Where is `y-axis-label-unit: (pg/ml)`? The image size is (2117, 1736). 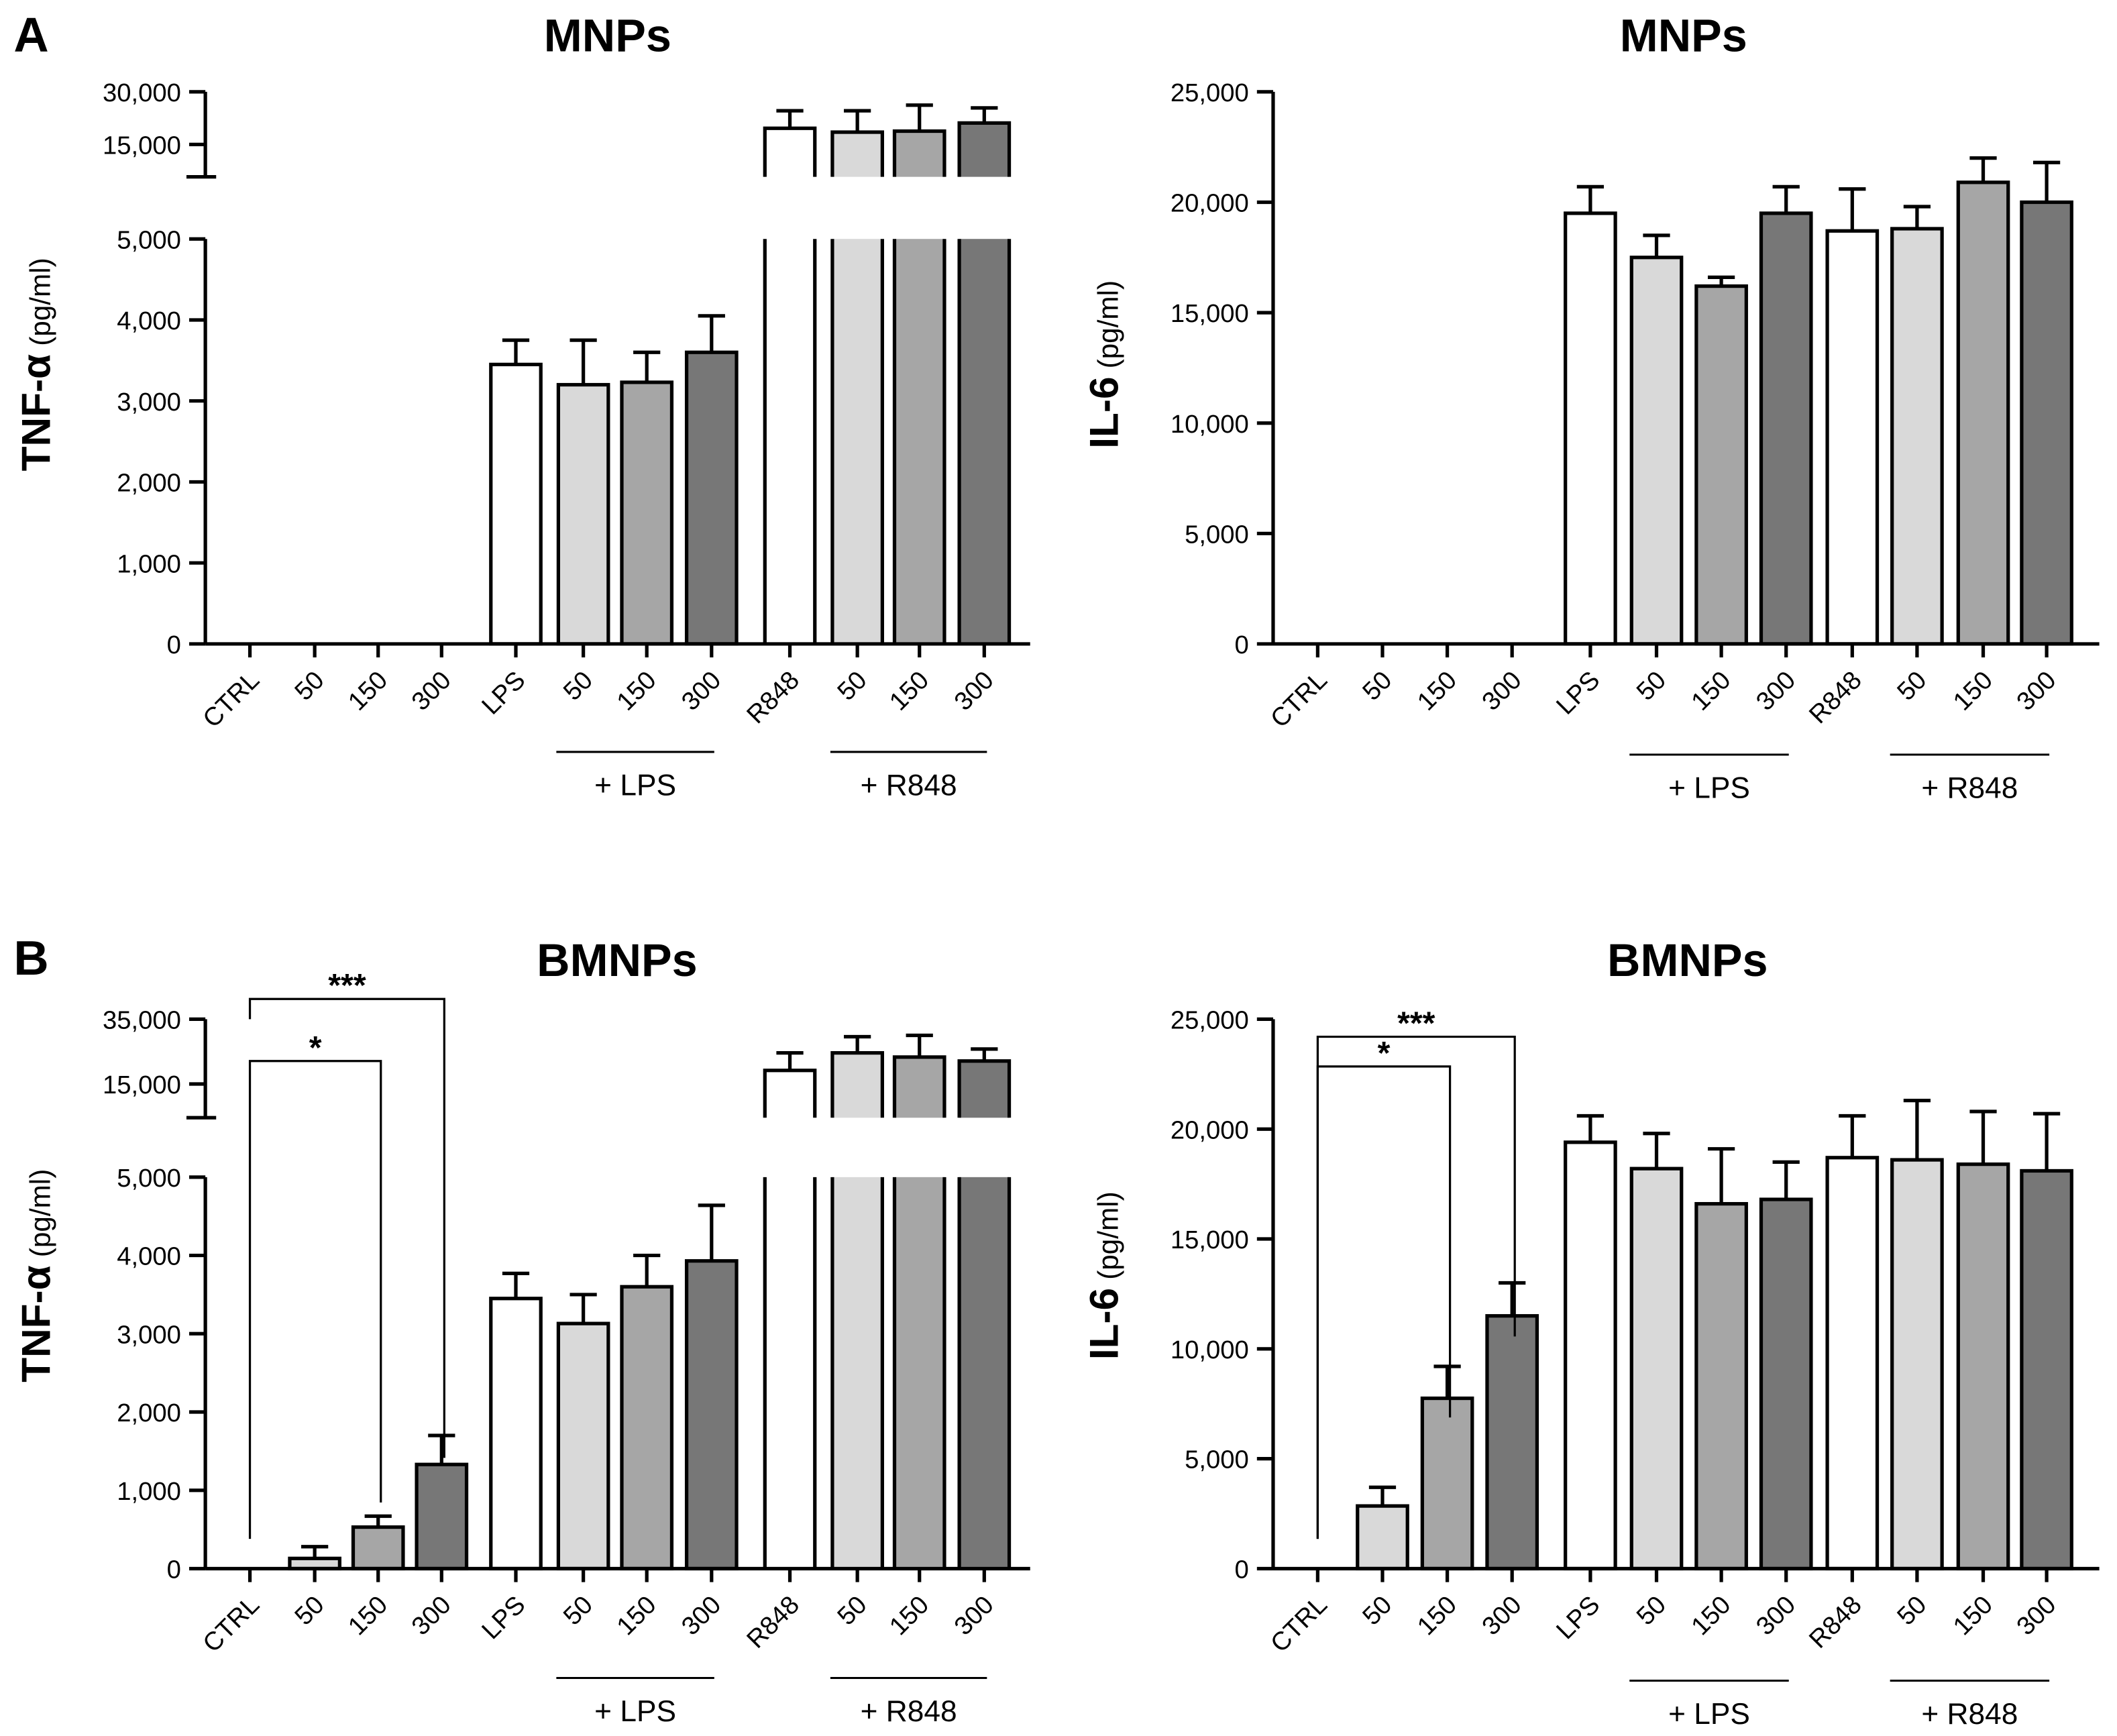 y-axis-label-unit: (pg/ml) is located at coordinates (1108, 1235).